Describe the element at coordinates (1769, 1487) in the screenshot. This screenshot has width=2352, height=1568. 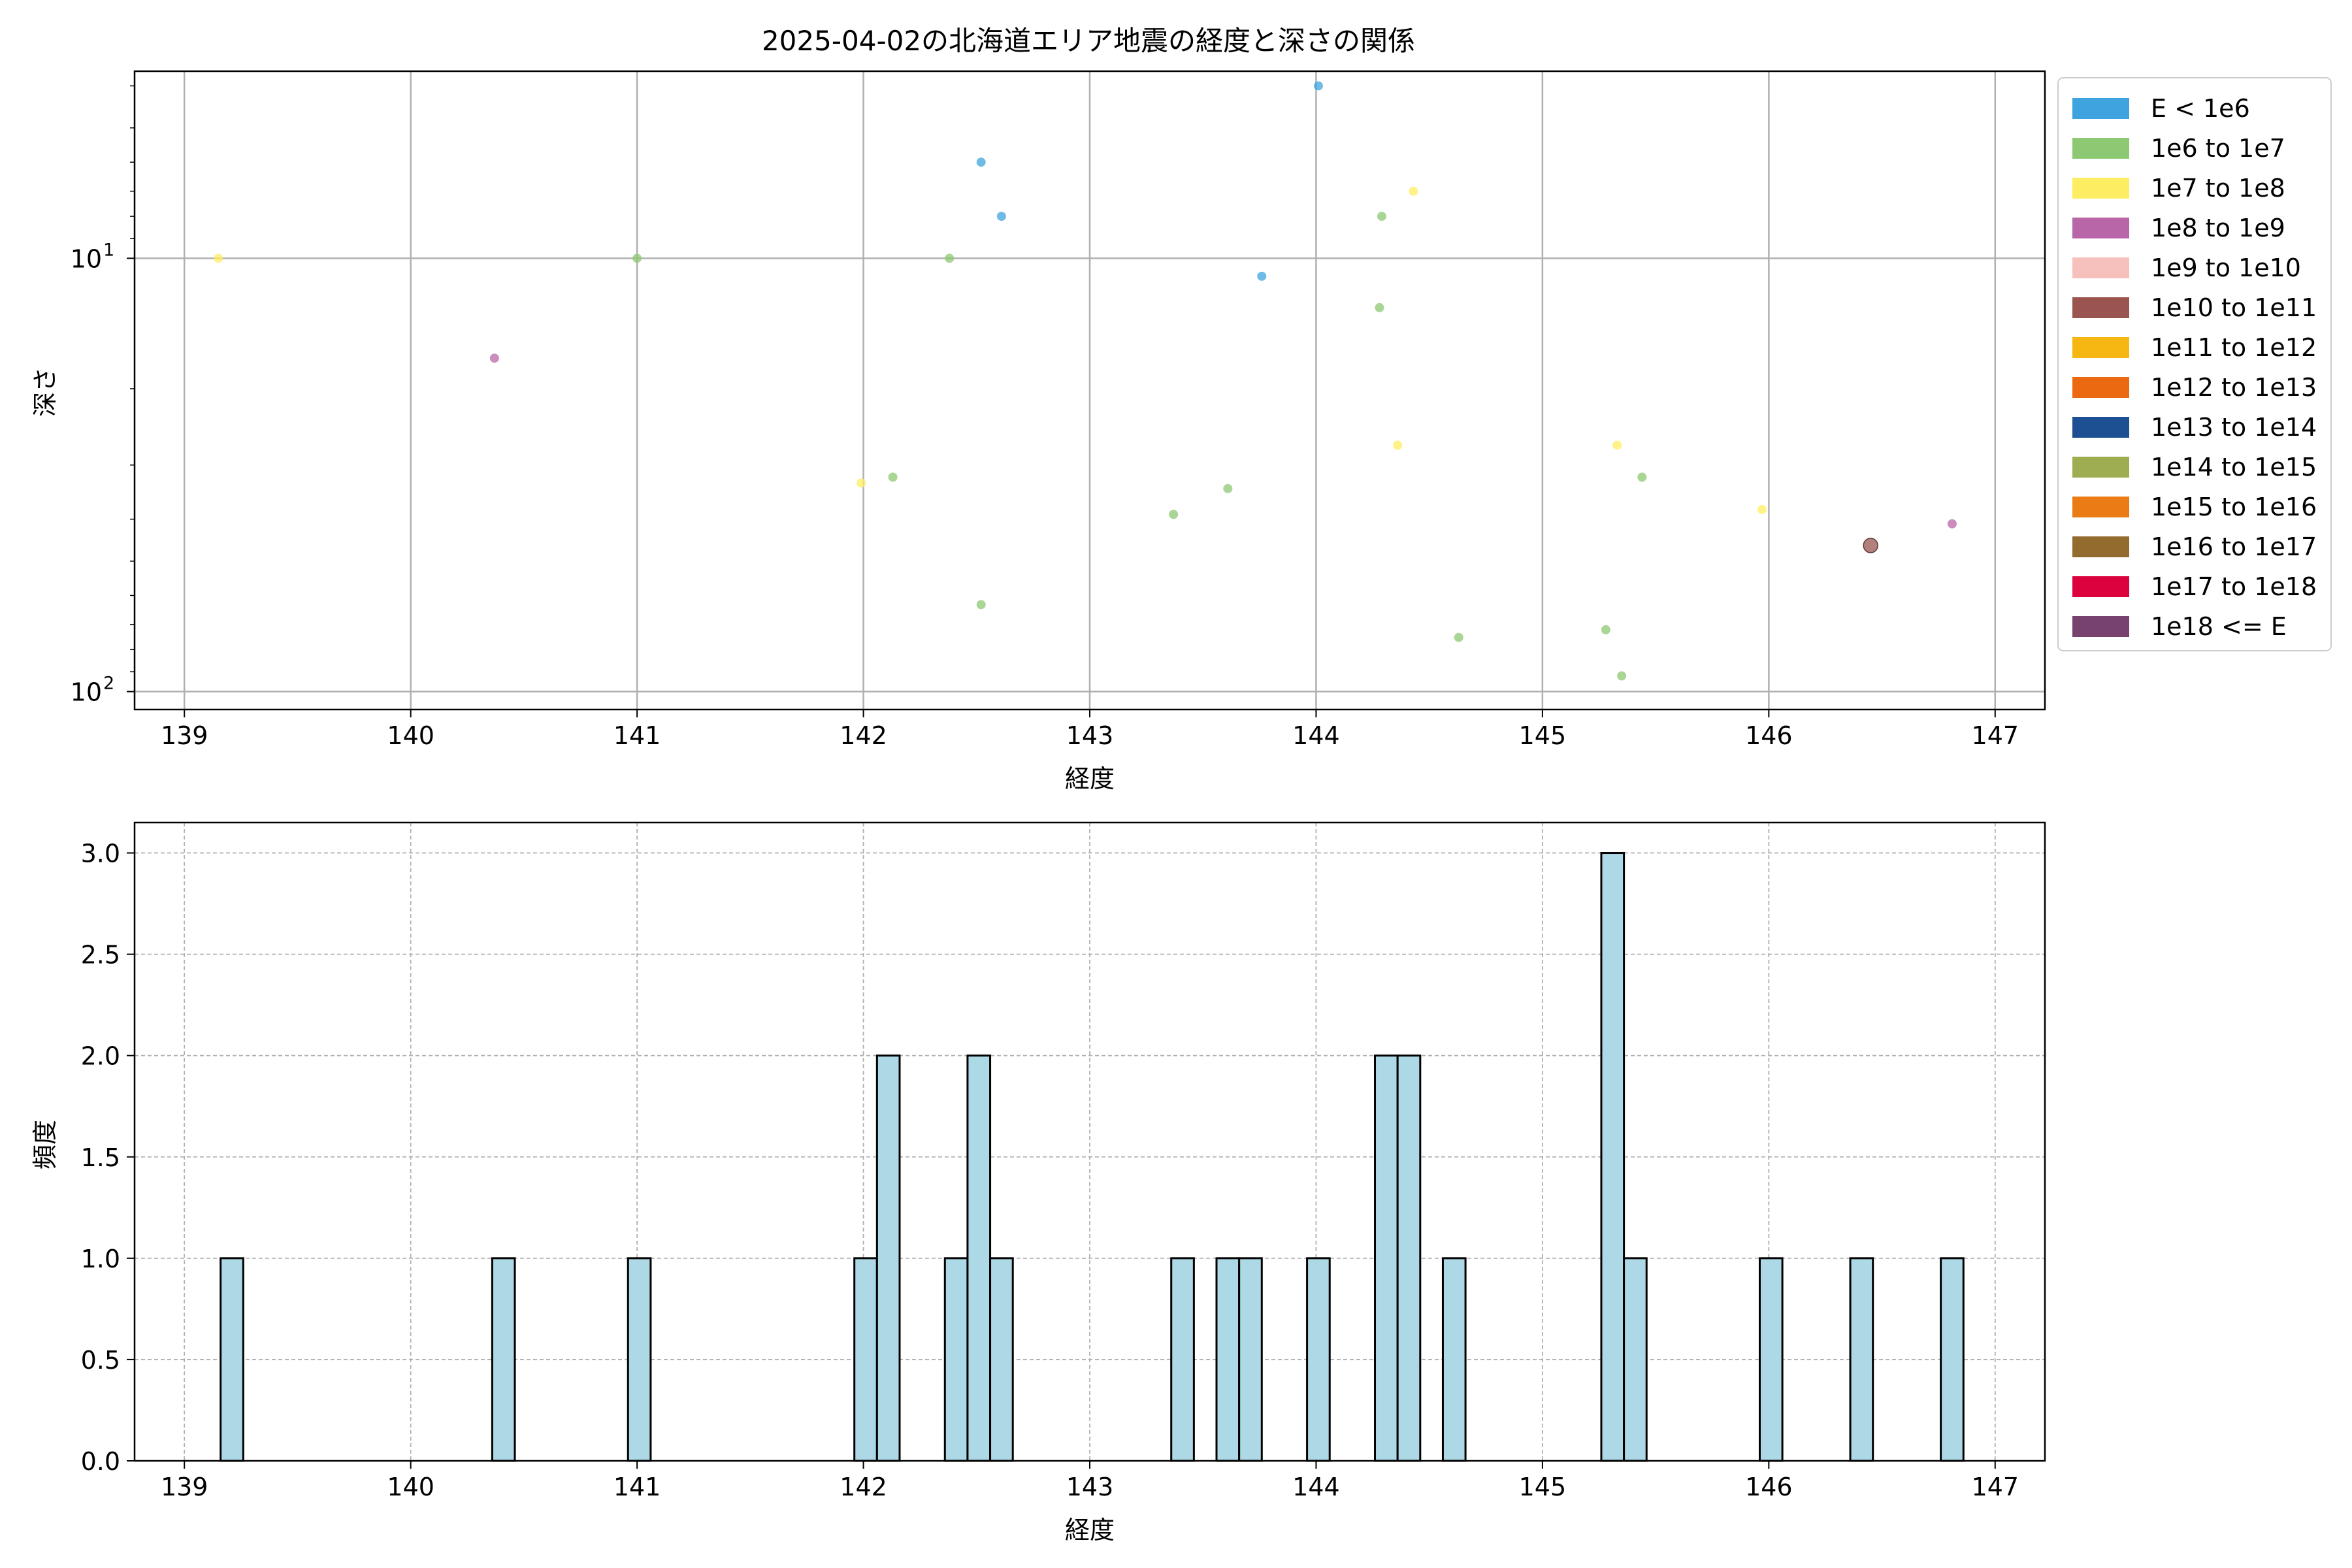
I see `histogram-x-tick-label: 146` at that location.